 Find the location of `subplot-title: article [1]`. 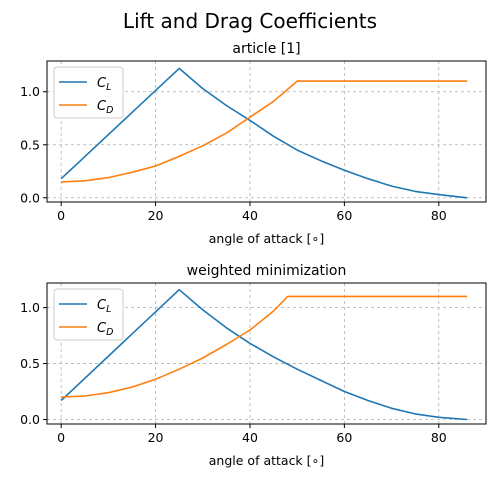

subplot-title: article [1] is located at coordinates (266, 49).